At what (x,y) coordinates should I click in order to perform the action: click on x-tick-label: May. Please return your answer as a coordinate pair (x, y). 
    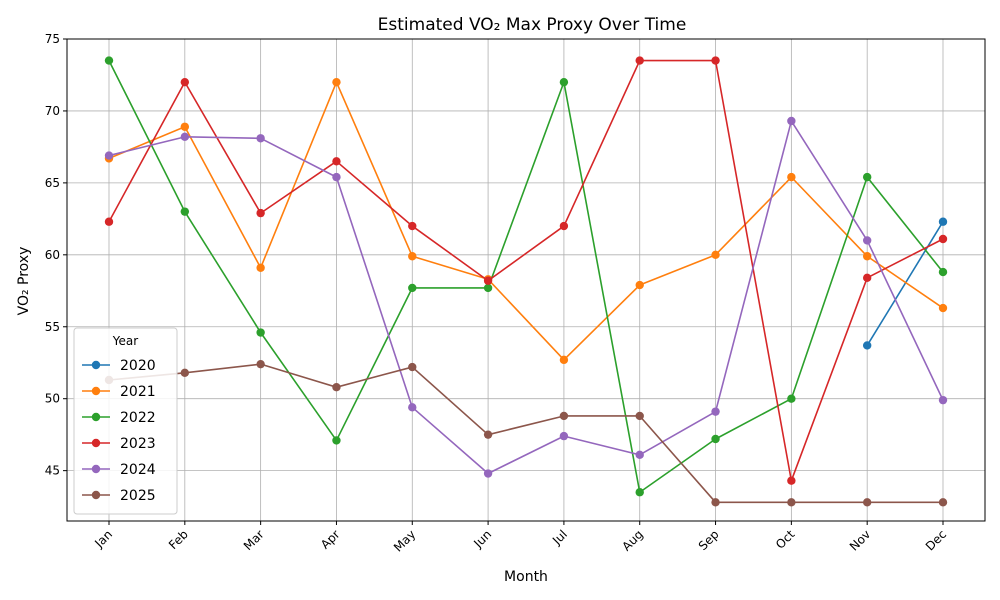
    Looking at the image, I should click on (404, 540).